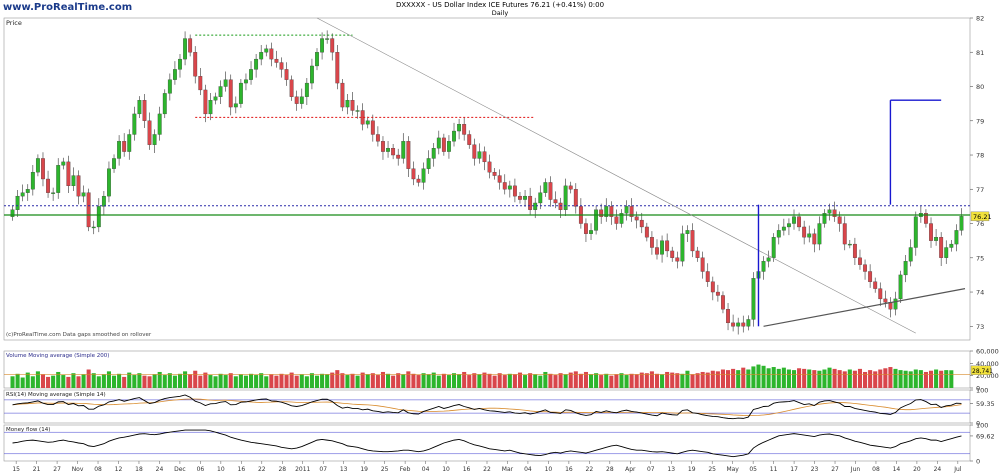  I want to click on volume-panel-frame, so click(487, 369).